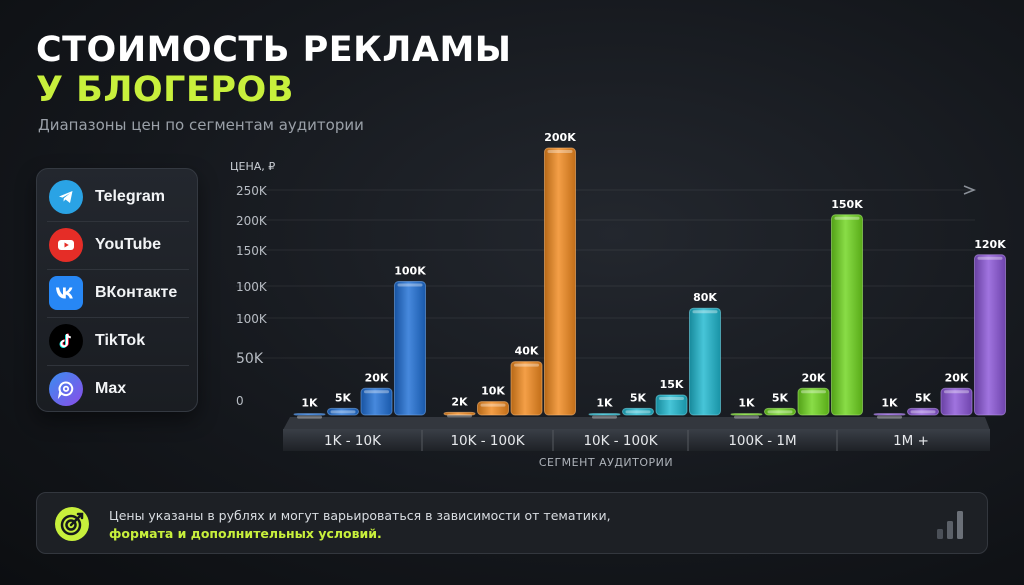  I want to click on x-tick-label: 1K - 10K, so click(353, 441).